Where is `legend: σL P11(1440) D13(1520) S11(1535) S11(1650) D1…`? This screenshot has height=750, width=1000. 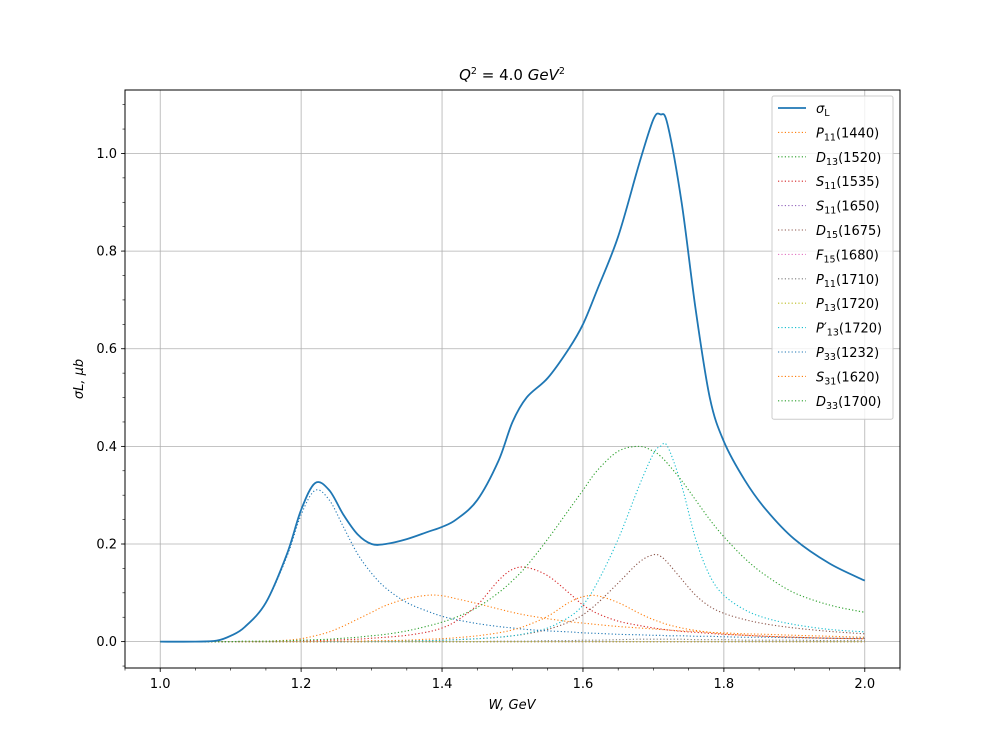 legend: σL P11(1440) D13(1520) S11(1535) S11(1650) D1… is located at coordinates (832, 257).